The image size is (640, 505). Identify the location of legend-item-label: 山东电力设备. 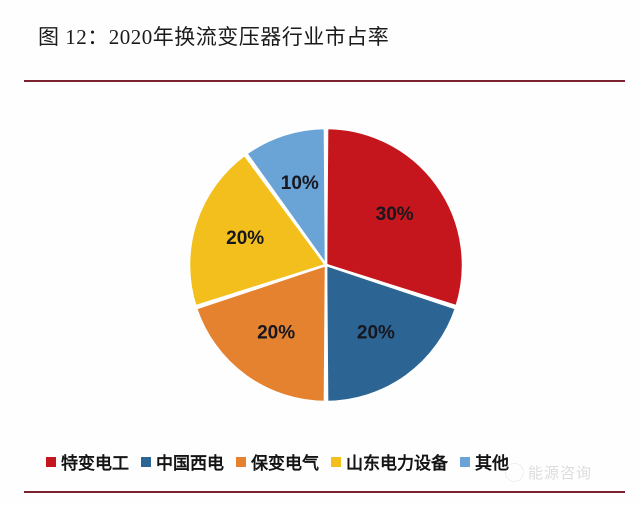
(397, 463).